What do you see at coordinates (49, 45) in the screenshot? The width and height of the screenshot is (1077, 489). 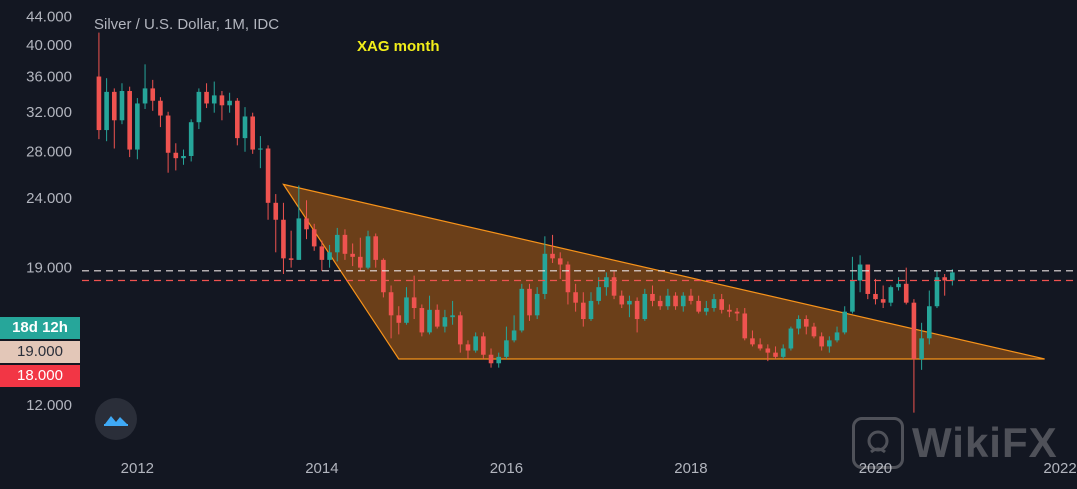 I see `y-tick-label: 40.000` at bounding box center [49, 45].